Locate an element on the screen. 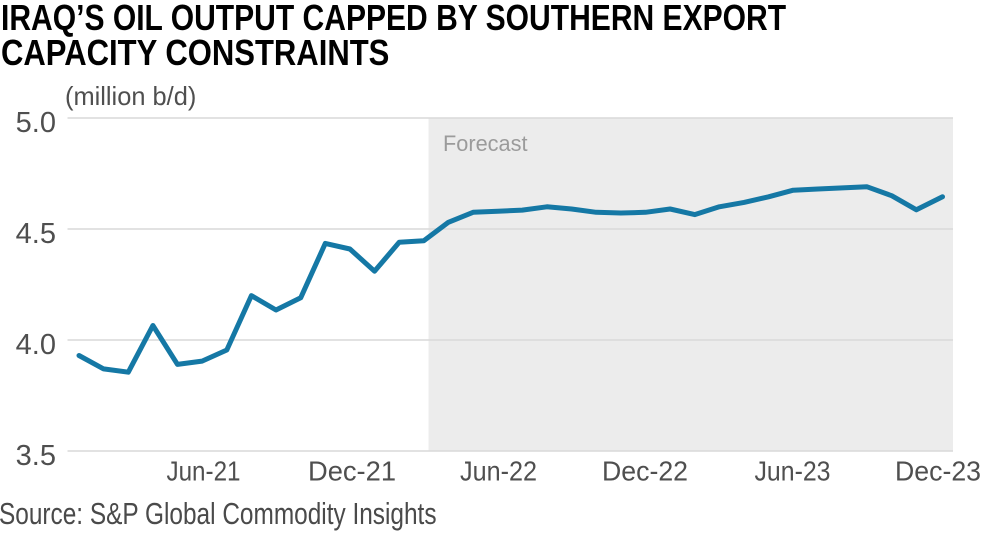  svg-text: 5.0 is located at coordinates (36, 123).